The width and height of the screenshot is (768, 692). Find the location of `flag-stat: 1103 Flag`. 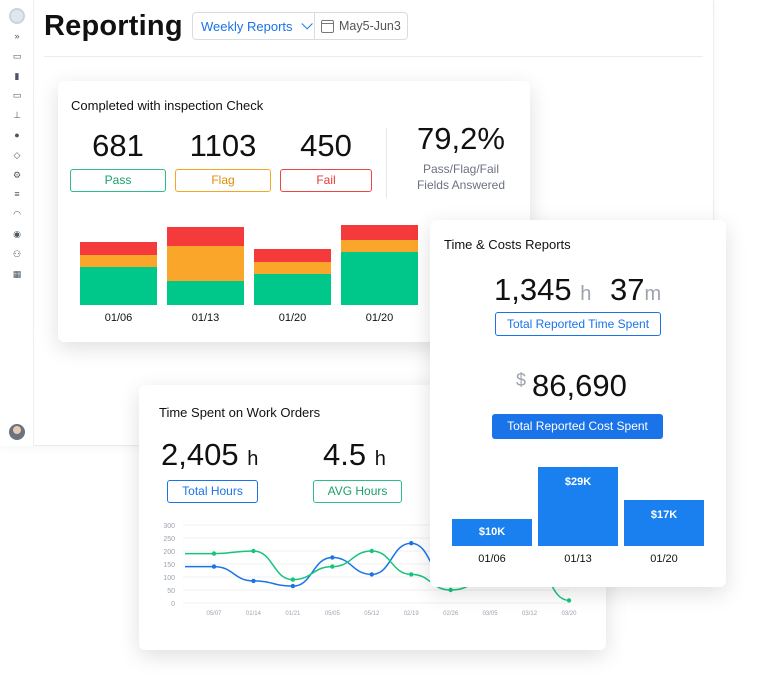

flag-stat: 1103 Flag is located at coordinates (223, 160).